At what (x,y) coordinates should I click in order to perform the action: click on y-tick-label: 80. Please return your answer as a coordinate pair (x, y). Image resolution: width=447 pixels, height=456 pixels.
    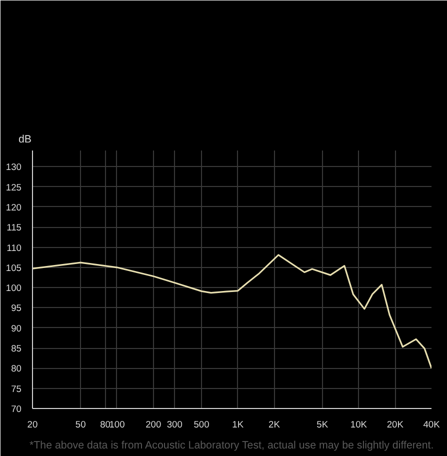
    Looking at the image, I should click on (16, 369).